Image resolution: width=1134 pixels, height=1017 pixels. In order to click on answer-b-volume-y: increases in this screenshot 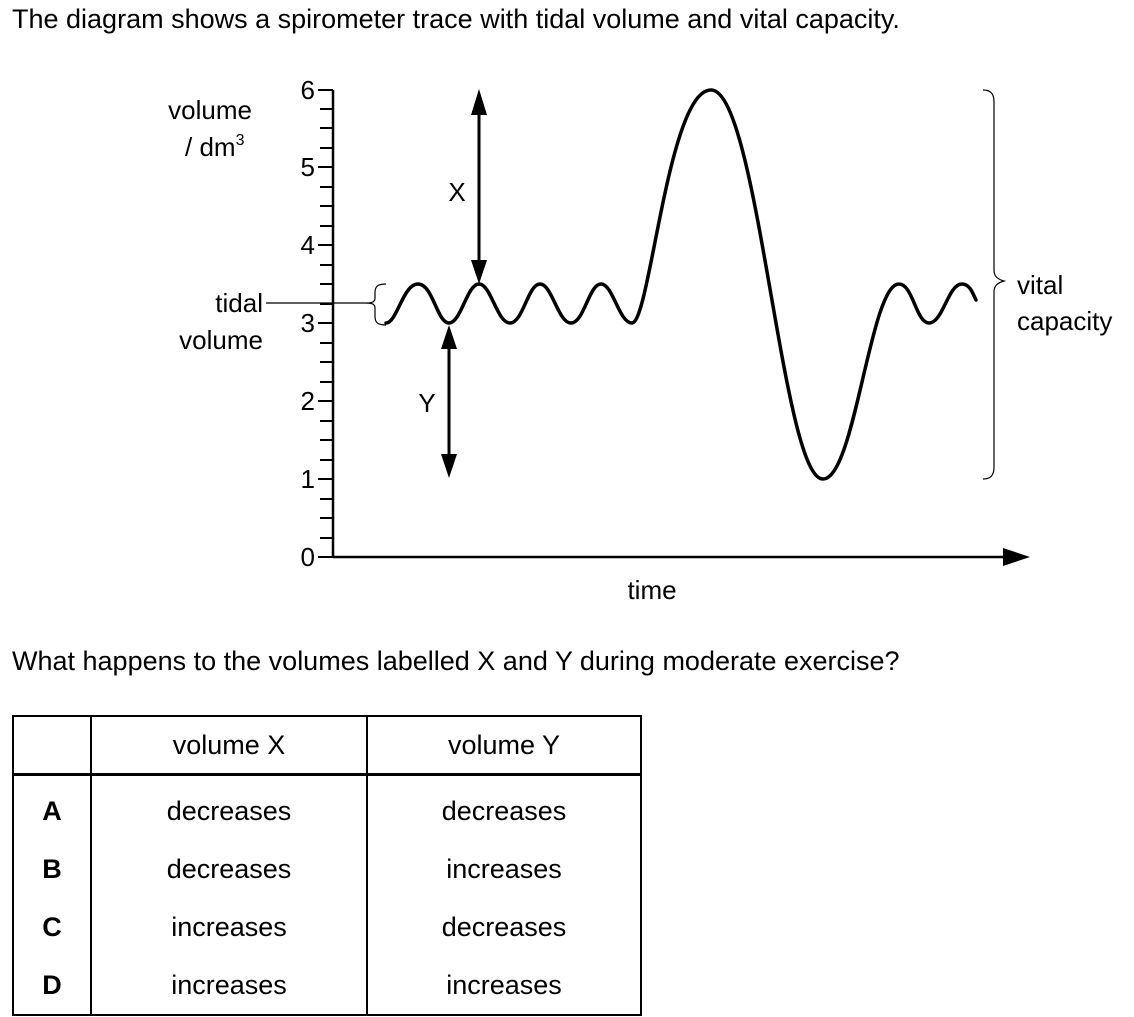, I will do `click(504, 869)`.